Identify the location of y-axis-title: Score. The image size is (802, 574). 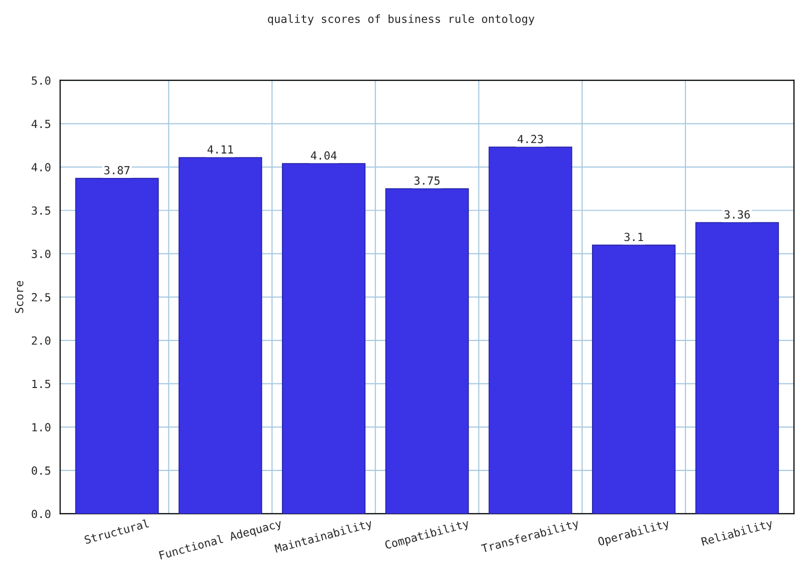
(19, 297).